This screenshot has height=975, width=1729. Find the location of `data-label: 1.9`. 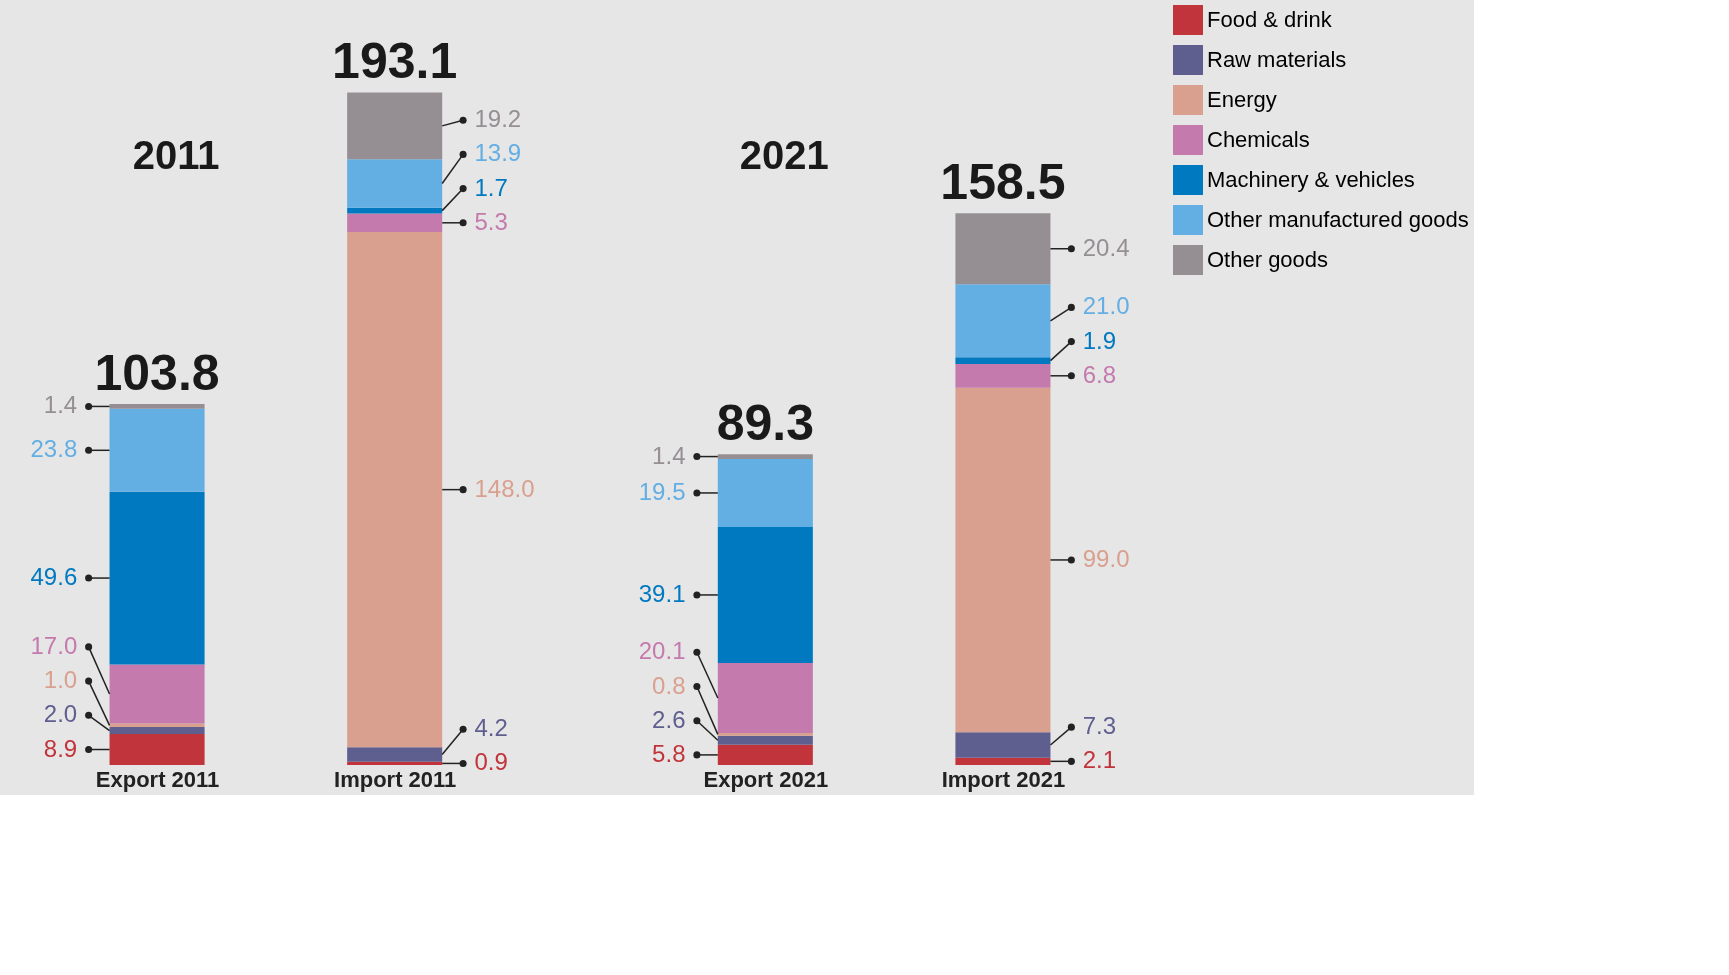

data-label: 1.9 is located at coordinates (1099, 340).